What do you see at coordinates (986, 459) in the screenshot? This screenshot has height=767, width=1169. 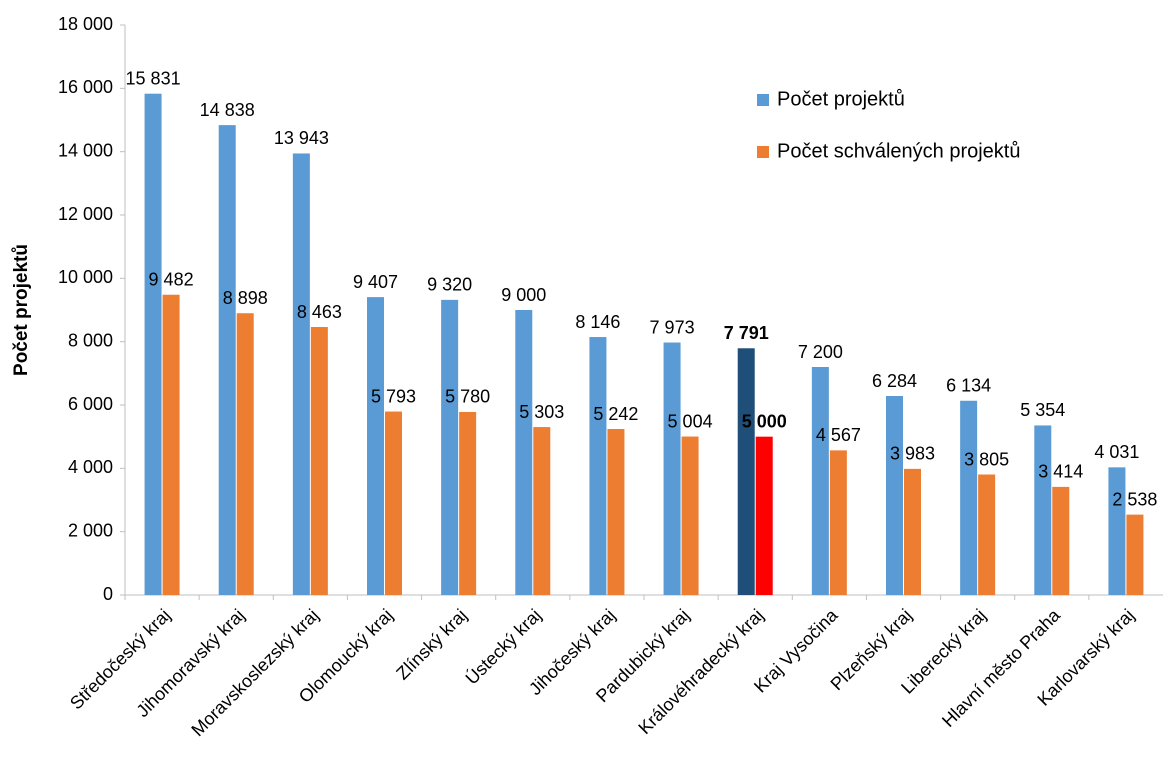 I see `data-label: 3 805` at bounding box center [986, 459].